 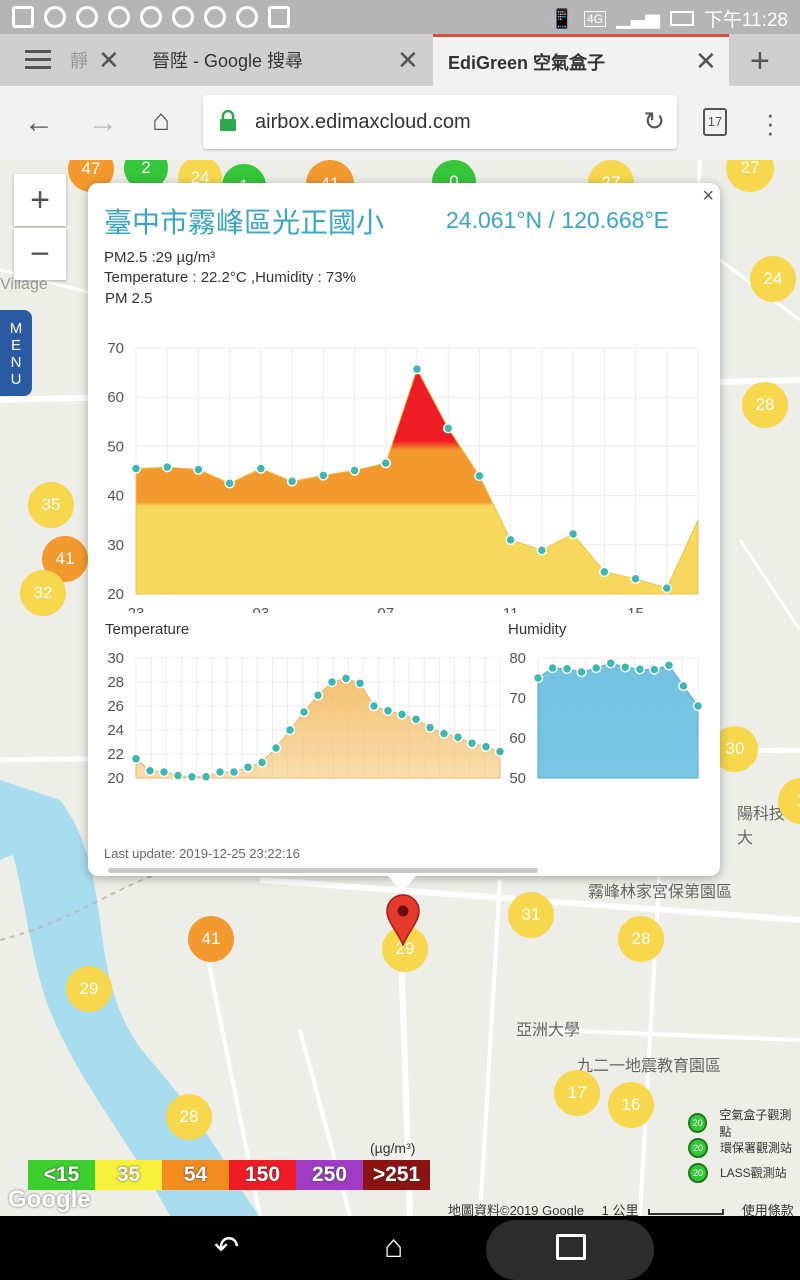 I want to click on station-bubble: 16, so click(x=631, y=1105).